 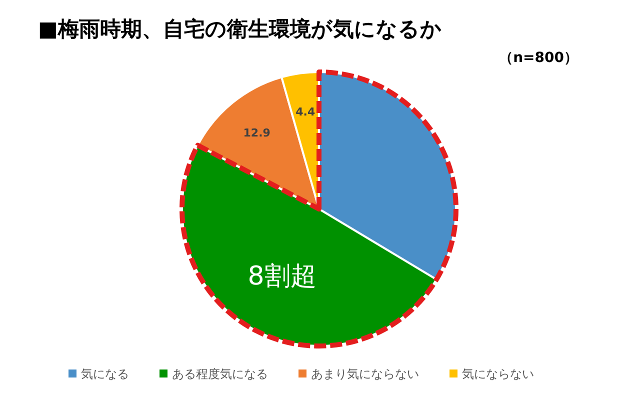 I want to click on chart-subtitle: （n=800）, so click(x=538, y=58).